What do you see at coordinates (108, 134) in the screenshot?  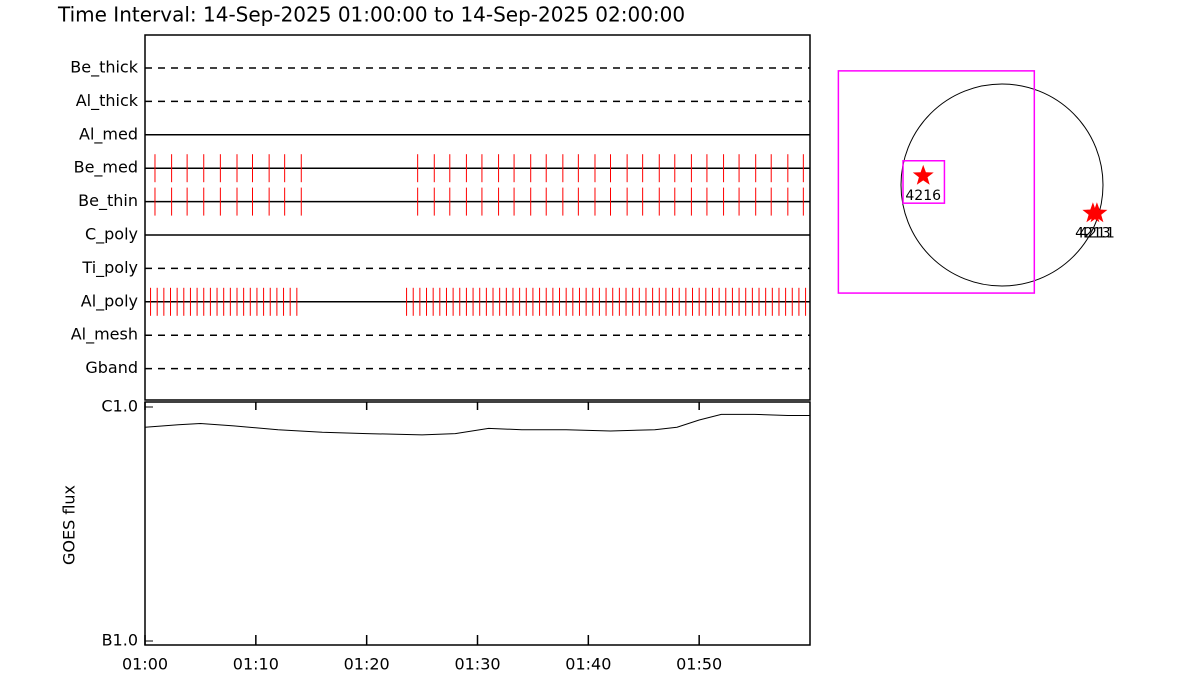 I see `filter-label: Al_med` at bounding box center [108, 134].